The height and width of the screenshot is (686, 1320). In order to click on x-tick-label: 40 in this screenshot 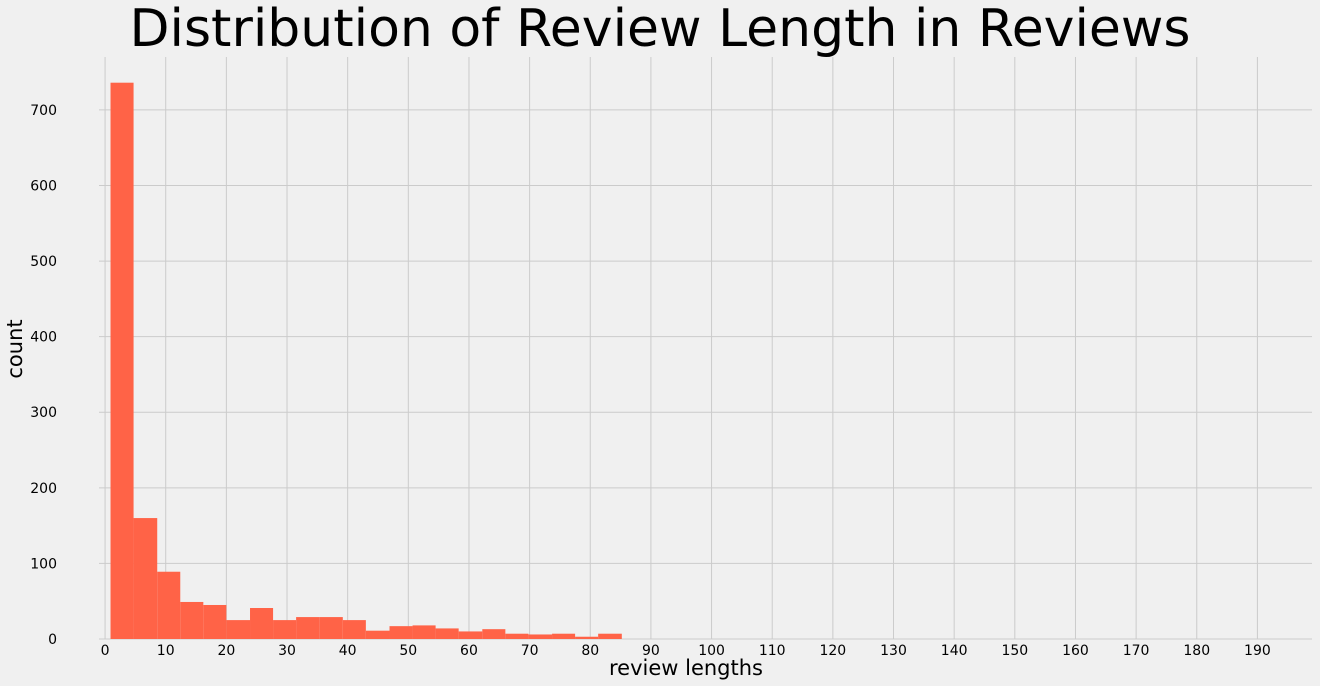, I will do `click(348, 651)`.